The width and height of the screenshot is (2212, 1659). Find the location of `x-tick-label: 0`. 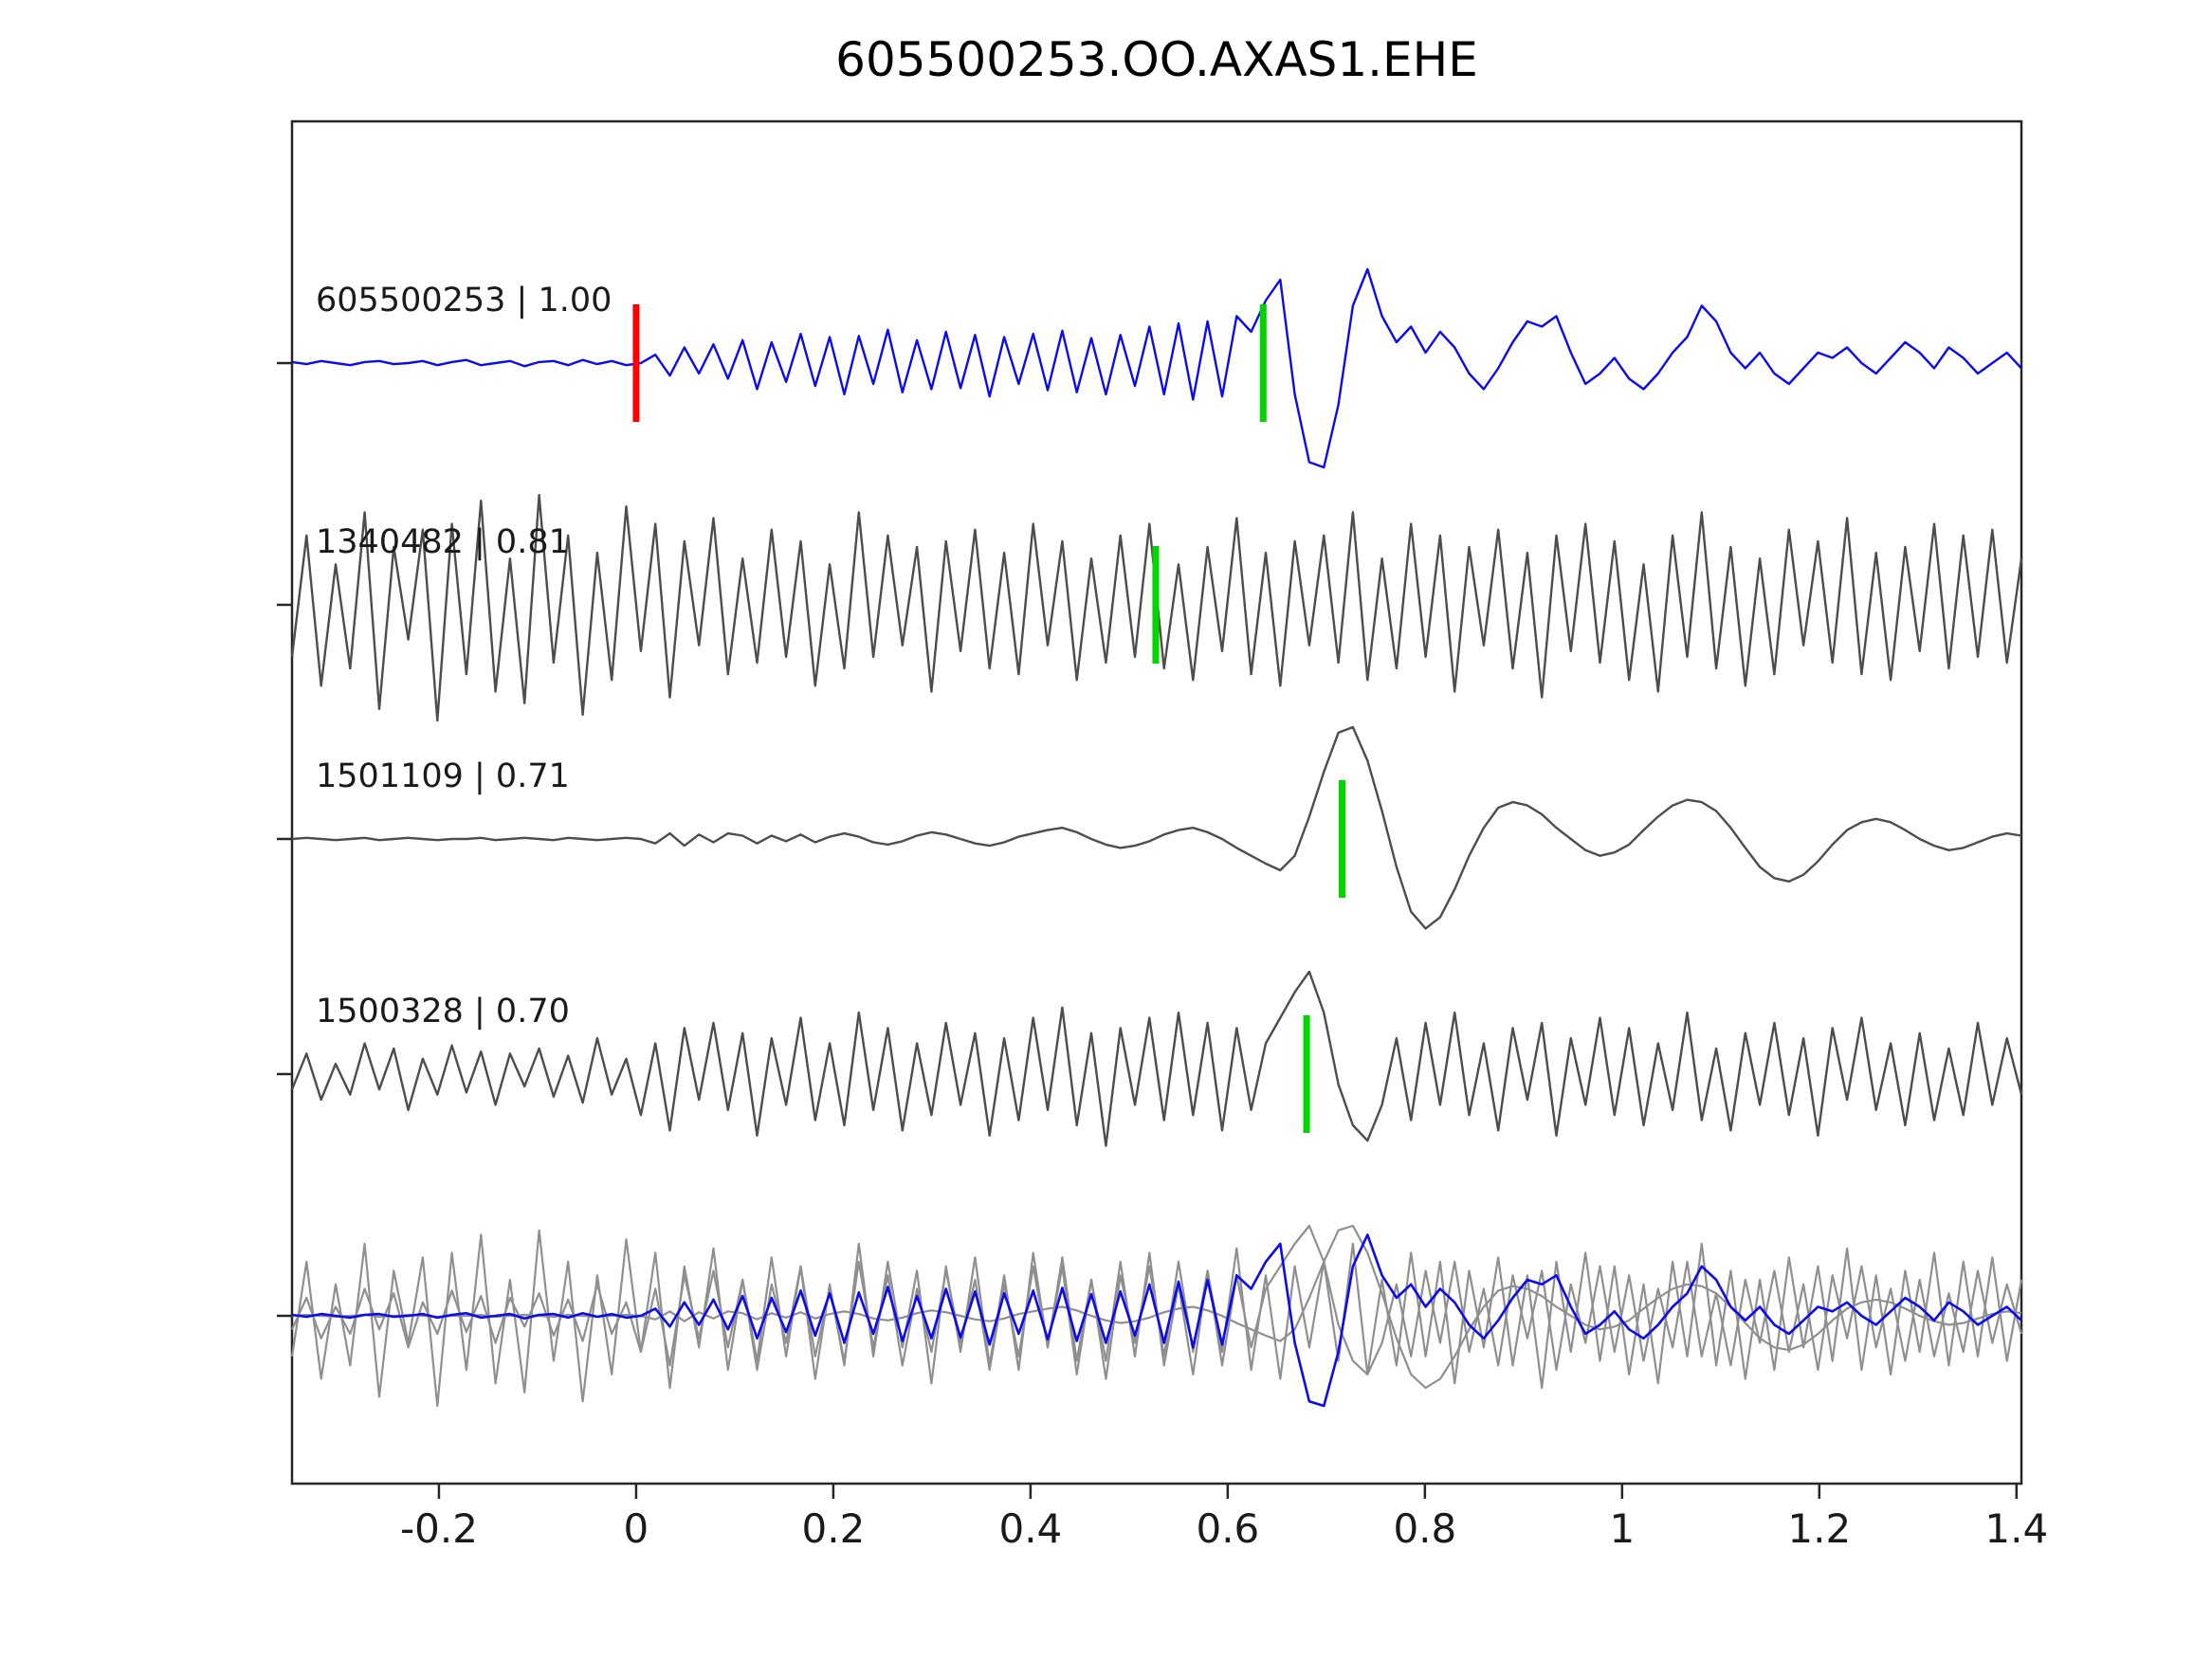

x-tick-label: 0 is located at coordinates (636, 1528).